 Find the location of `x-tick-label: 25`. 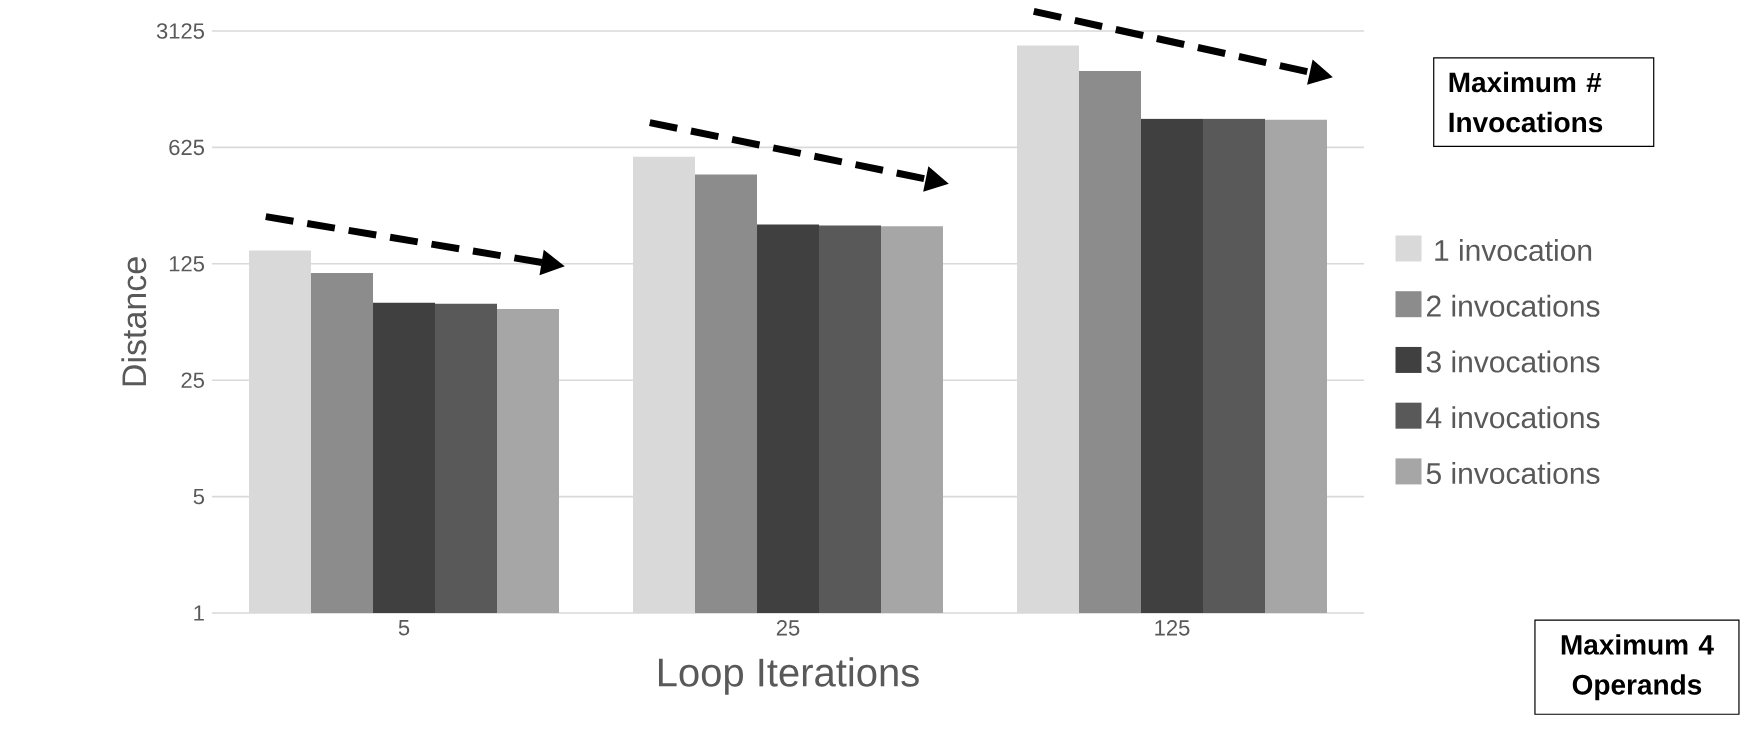

x-tick-label: 25 is located at coordinates (788, 628).